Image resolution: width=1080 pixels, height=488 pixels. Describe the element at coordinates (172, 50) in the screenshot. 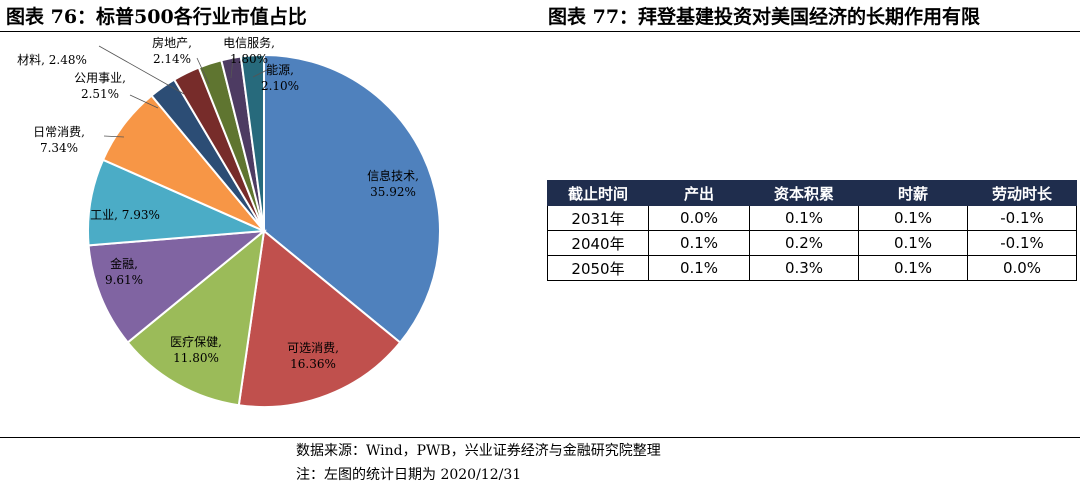

I see `pie-label: 房地产, 2.14%` at that location.